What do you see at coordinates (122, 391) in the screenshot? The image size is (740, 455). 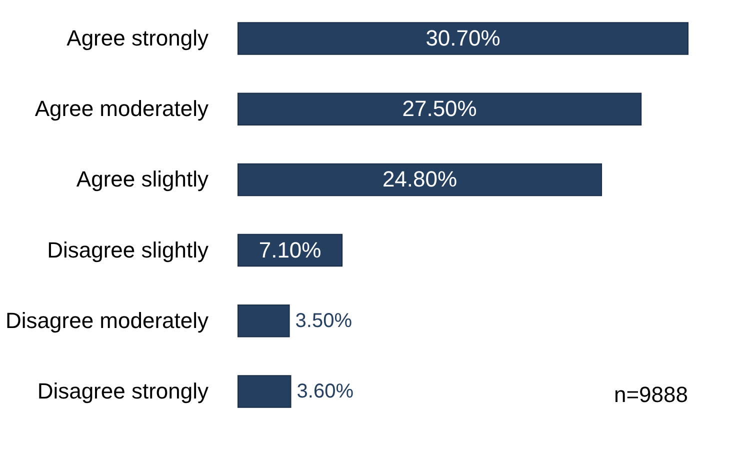 I see `y-tick-label: Disagree strongly` at bounding box center [122, 391].